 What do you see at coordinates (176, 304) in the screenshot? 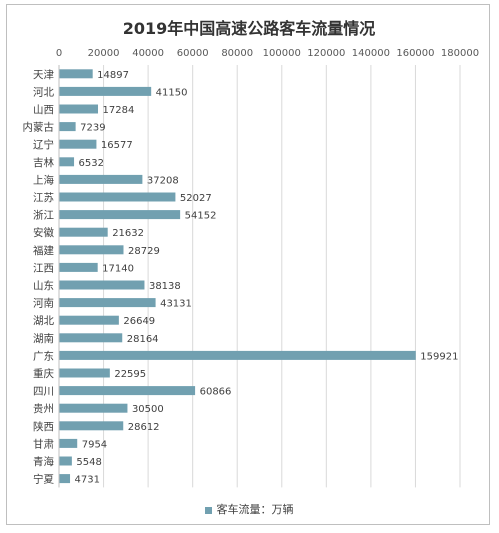
I see `data-label: 43131` at bounding box center [176, 304].